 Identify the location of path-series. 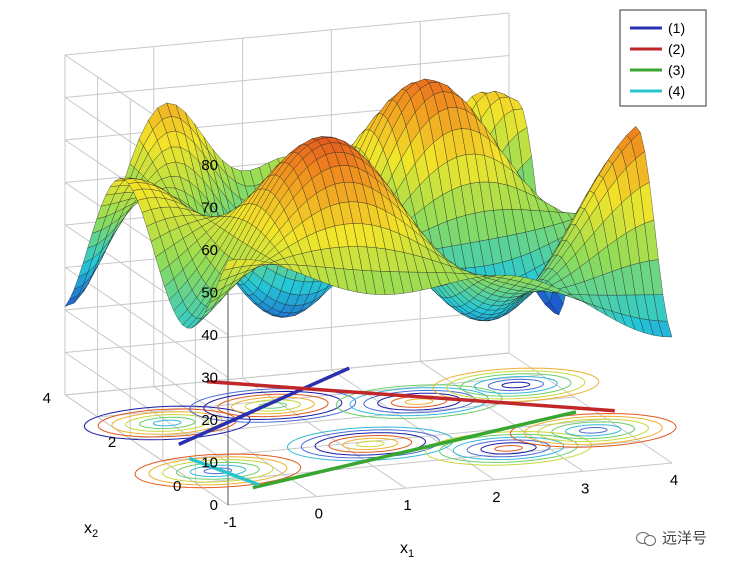
(396, 428).